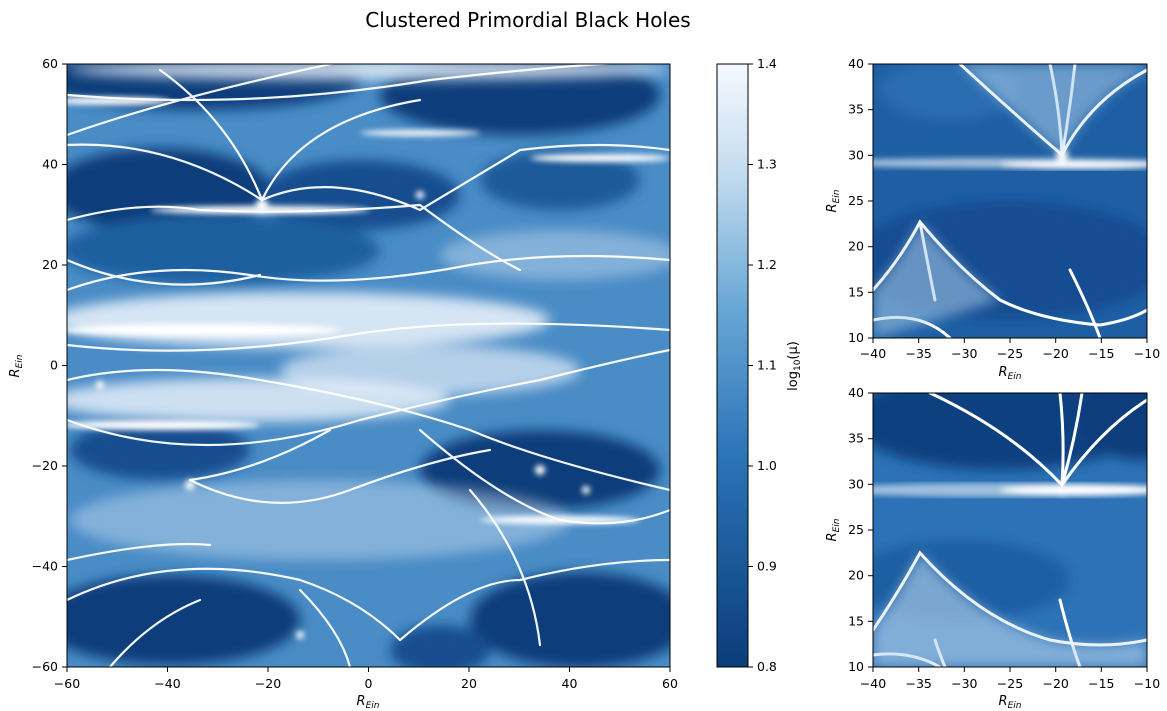  Describe the element at coordinates (873, 683) in the screenshot. I see `zoom-bottom-x-tick-label: −40` at that location.